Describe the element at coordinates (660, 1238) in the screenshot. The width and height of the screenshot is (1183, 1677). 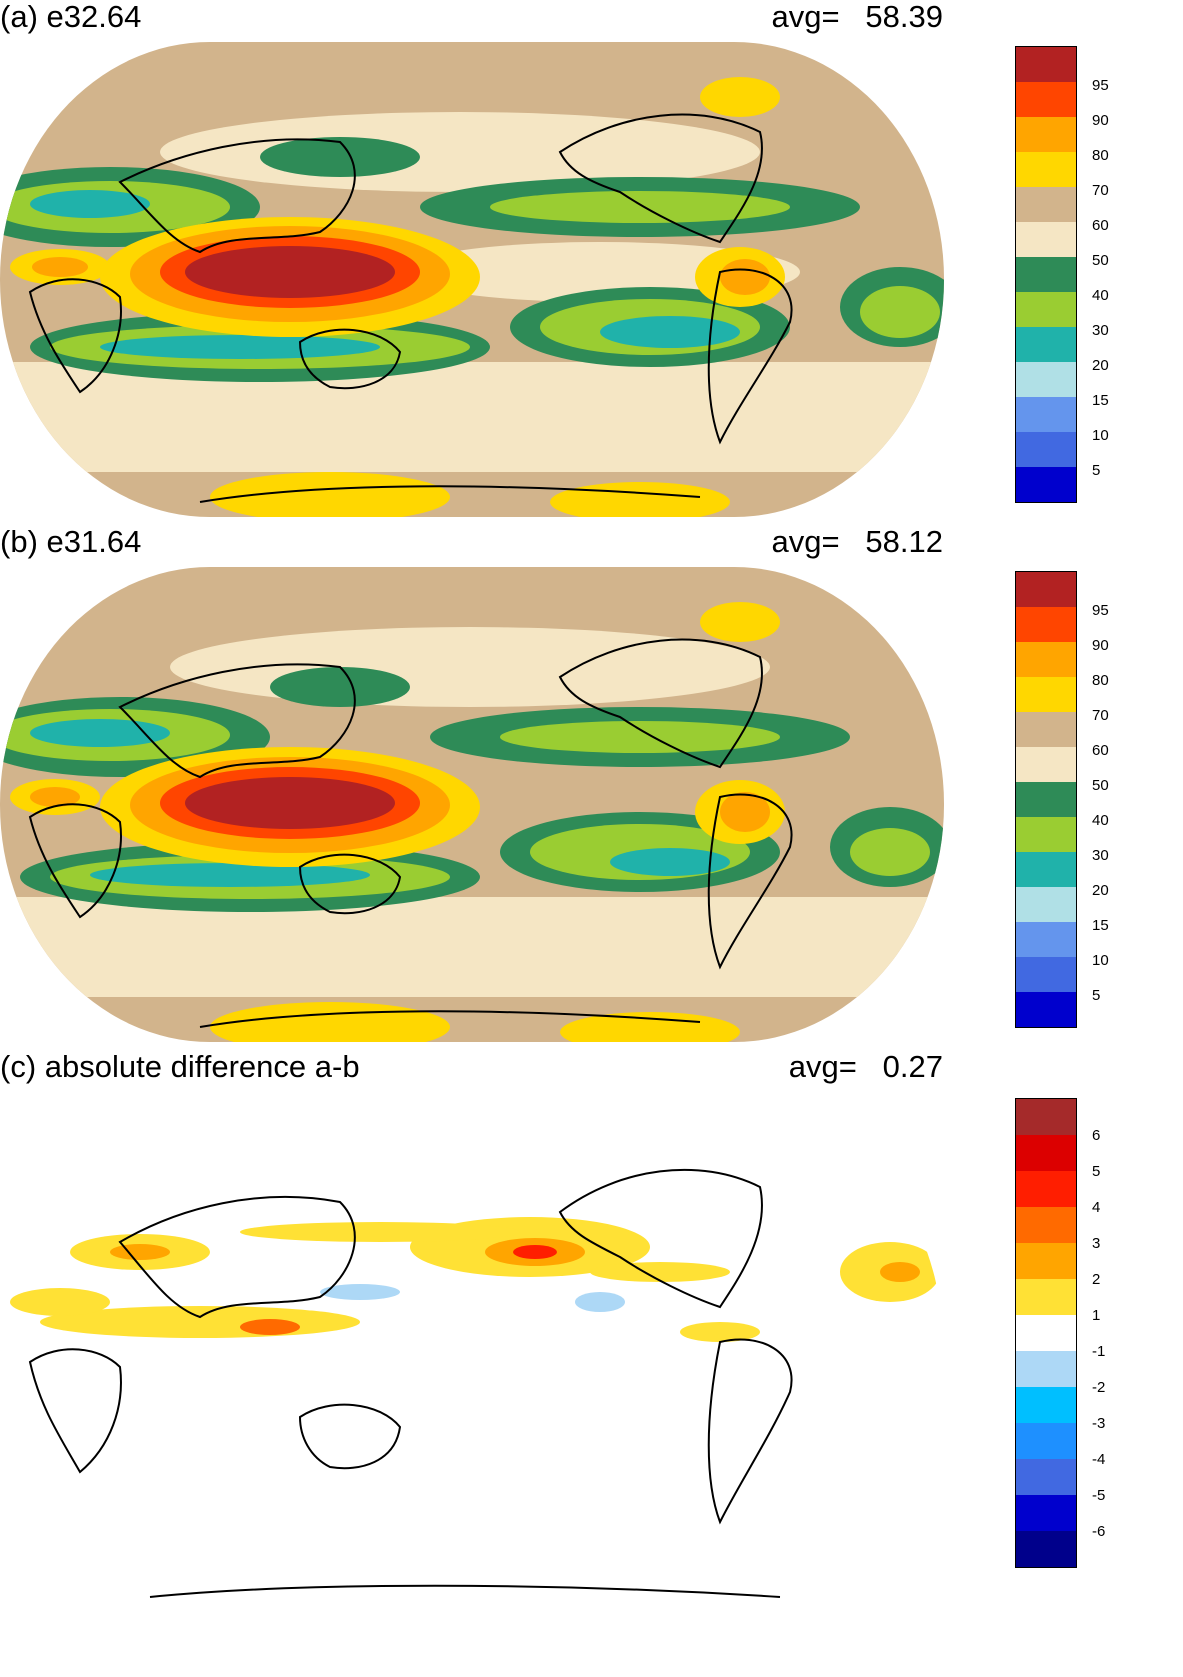
I see `north-america-coastline` at that location.